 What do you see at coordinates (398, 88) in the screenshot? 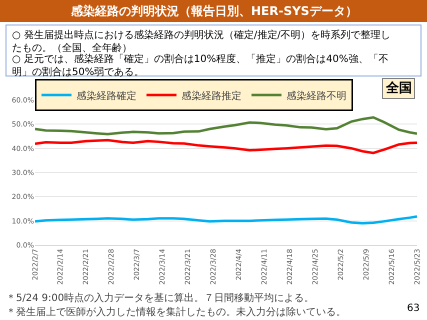
I see `text: 全国` at bounding box center [398, 88].